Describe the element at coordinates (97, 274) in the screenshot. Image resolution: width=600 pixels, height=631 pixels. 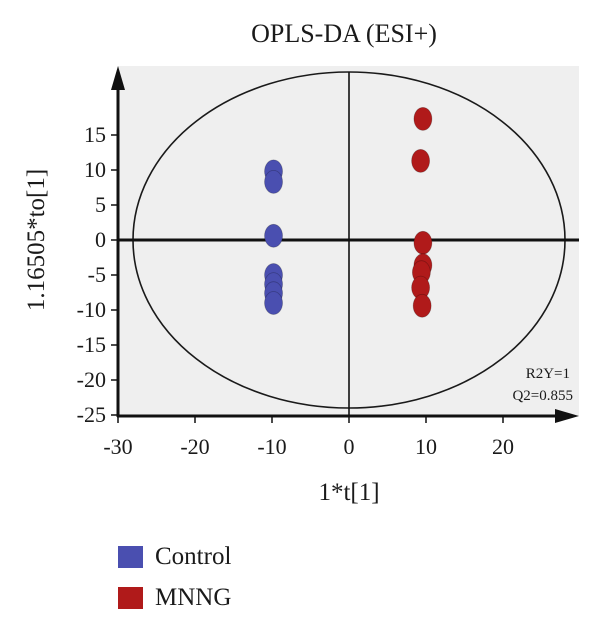
I see `y-tick-label: -5` at that location.